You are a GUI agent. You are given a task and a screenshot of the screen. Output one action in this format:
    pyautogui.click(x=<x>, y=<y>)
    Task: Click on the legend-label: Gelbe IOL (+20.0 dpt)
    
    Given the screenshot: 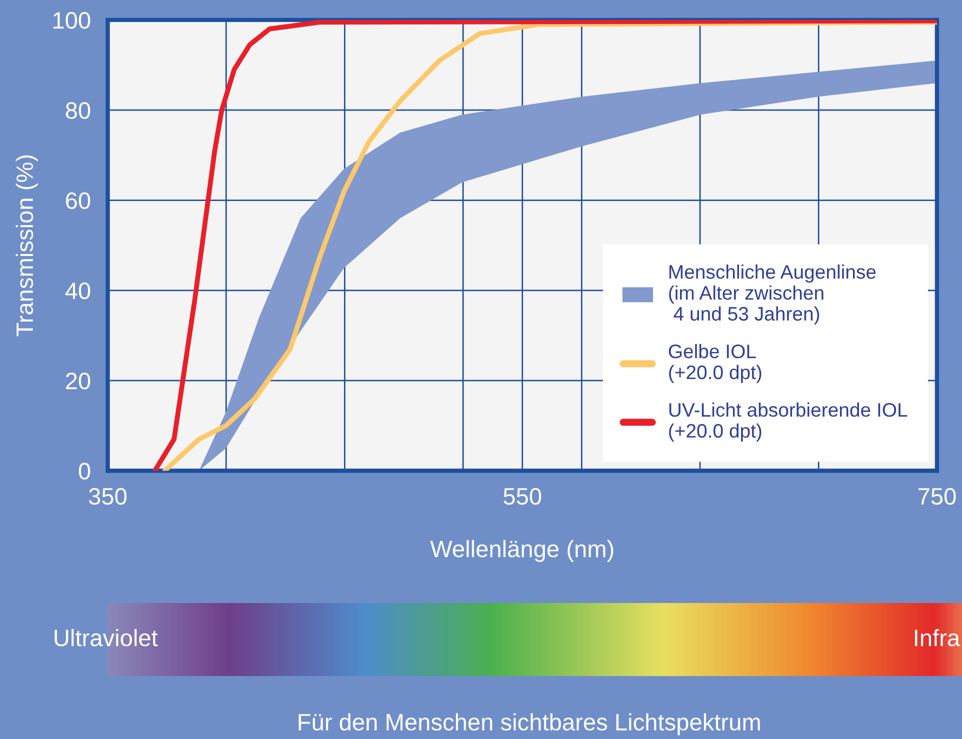 What is the action you would take?
    pyautogui.click(x=715, y=364)
    